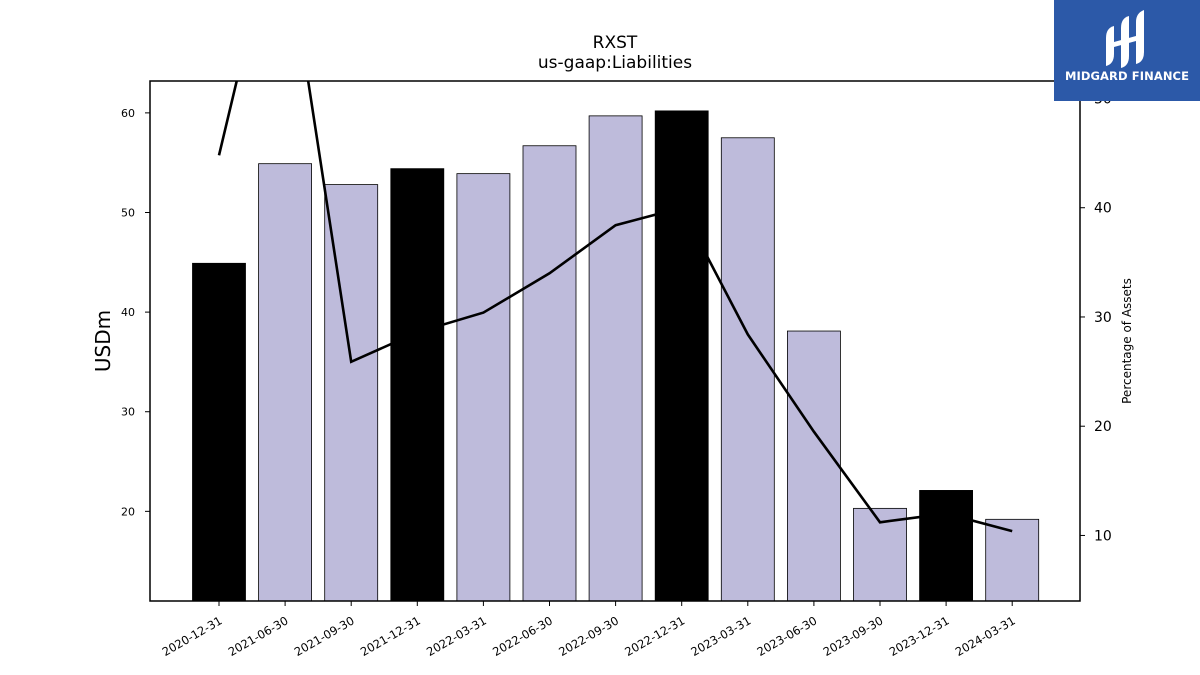 The image size is (1200, 675). I want to click on y-axis-label: USDm, so click(103, 341).